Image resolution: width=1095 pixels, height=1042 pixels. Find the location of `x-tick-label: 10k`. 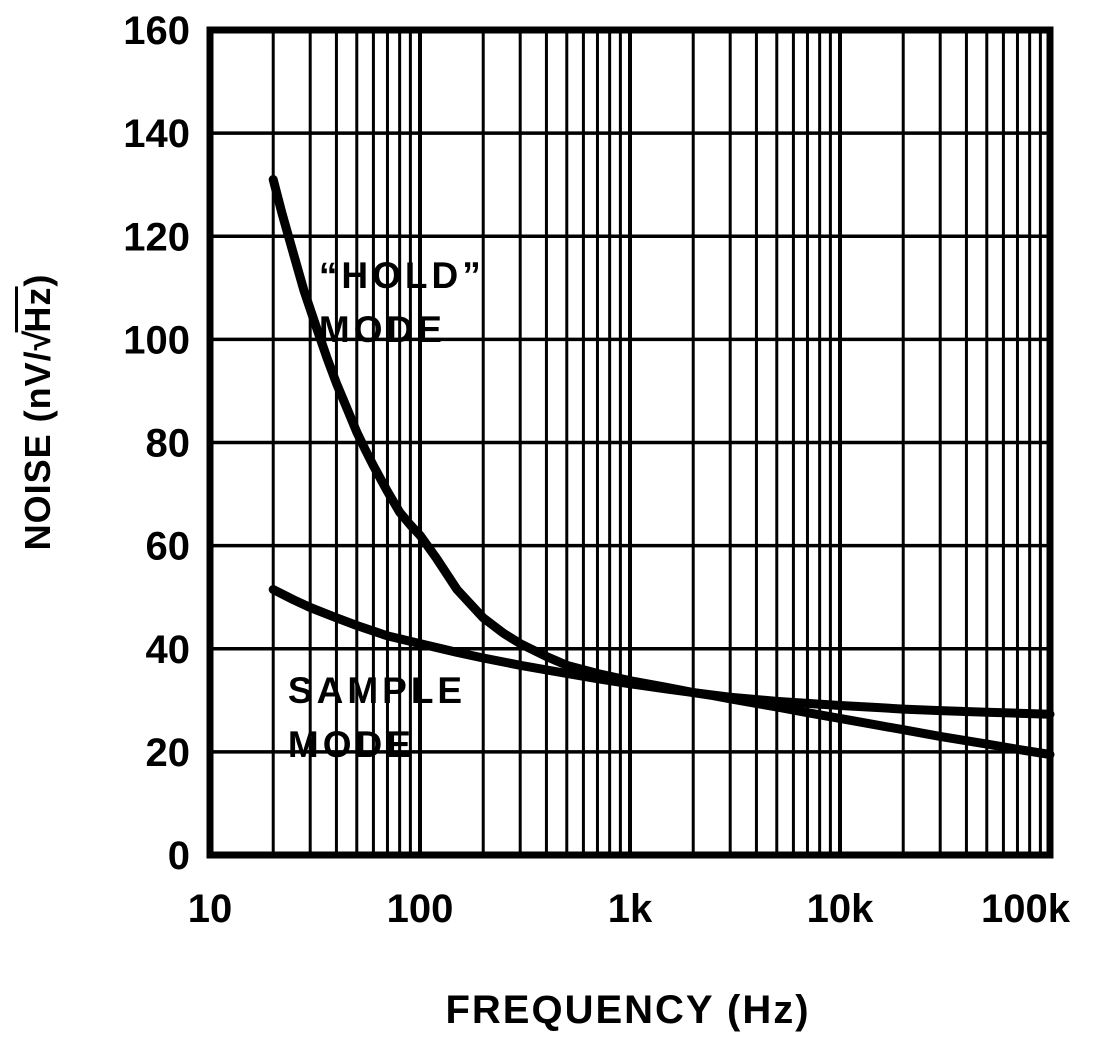

x-tick-label: 10k is located at coordinates (840, 909).